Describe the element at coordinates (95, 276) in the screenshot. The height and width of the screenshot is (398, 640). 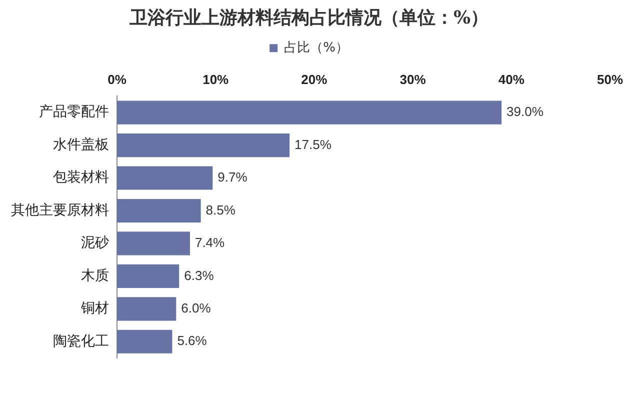
I see `y-tick-label: 木质` at that location.